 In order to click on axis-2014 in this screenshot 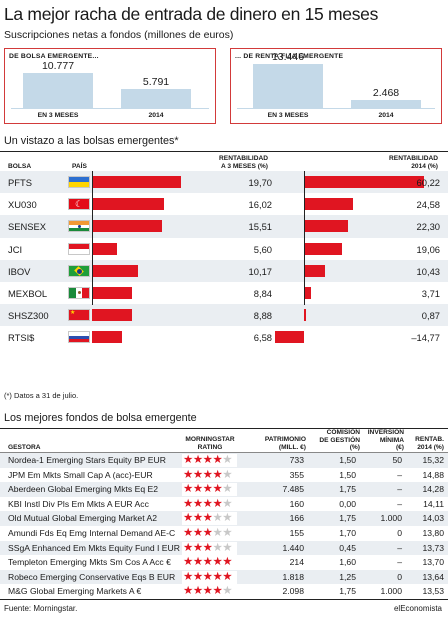, I will do `click(304, 238)`.